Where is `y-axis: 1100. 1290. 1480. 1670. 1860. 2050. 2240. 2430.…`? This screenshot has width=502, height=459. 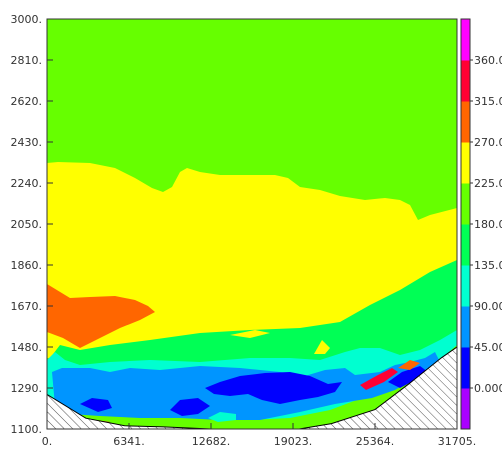 y-axis: 1100. 1290. 1480. 1670. 1860. 2050. 2240. 2430.… is located at coordinates (32, 224).